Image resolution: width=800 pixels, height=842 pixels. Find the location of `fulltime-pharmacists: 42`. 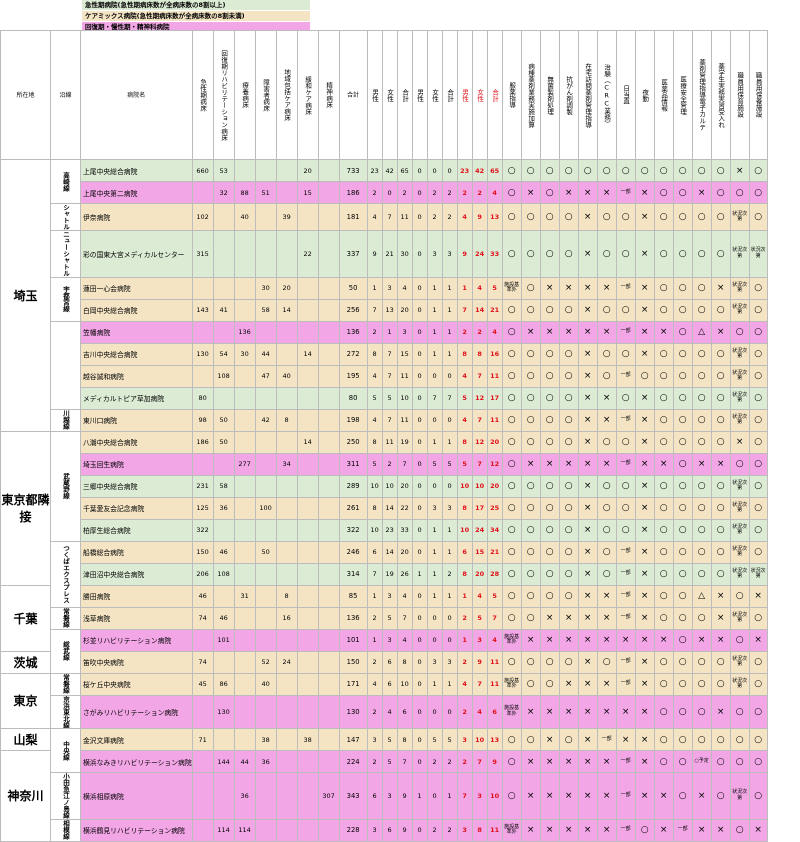

fulltime-pharmacists: 42 is located at coordinates (389, 170).